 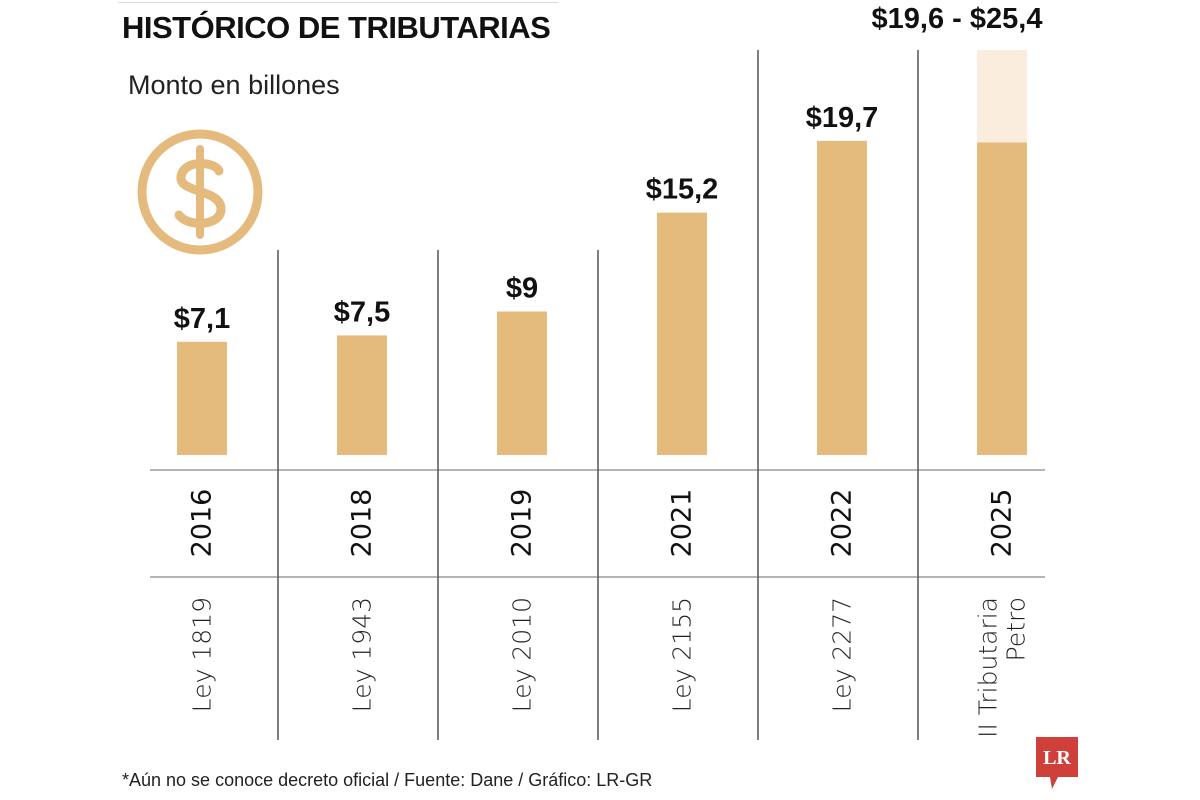 I want to click on logo-text: LR, so click(x=1057, y=758).